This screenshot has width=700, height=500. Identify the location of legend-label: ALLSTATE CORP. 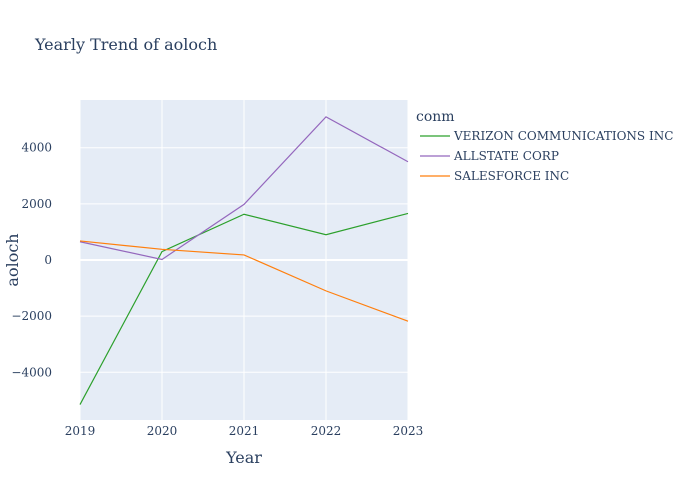
(506, 156).